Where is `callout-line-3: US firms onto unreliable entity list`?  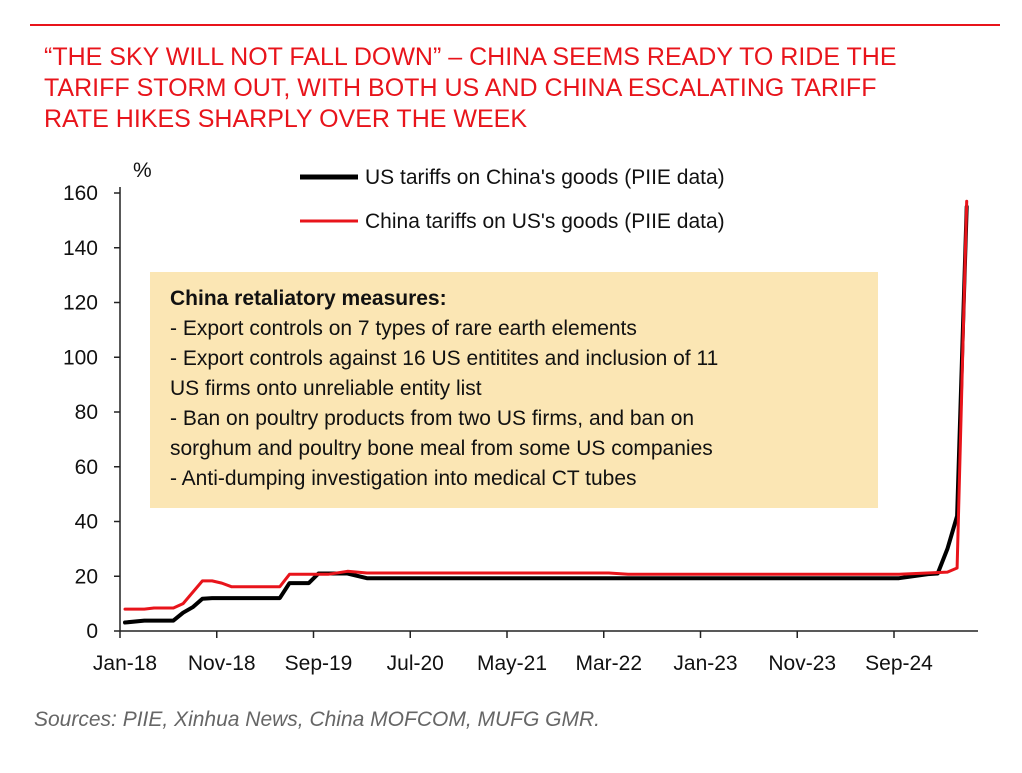 callout-line-3: US firms onto unreliable entity list is located at coordinates (326, 388).